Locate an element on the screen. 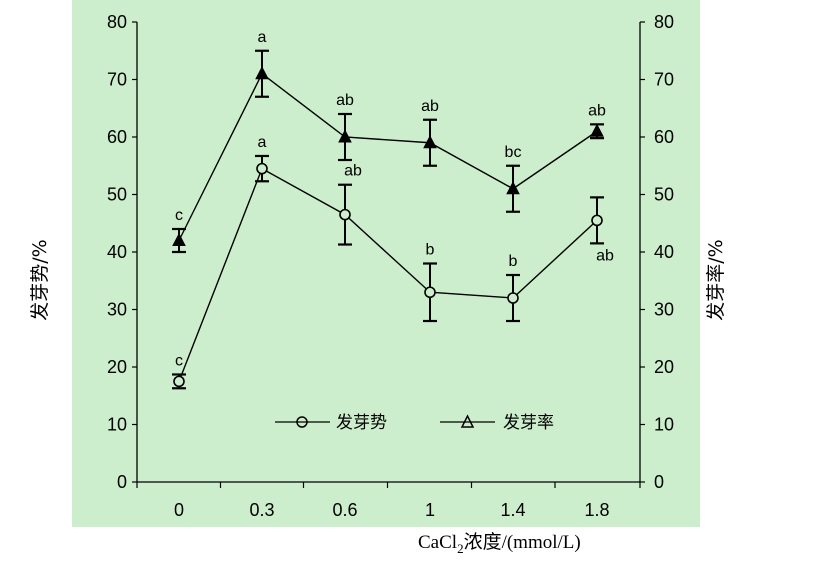 The height and width of the screenshot is (578, 824). x-tick-label: 1 is located at coordinates (430, 510).